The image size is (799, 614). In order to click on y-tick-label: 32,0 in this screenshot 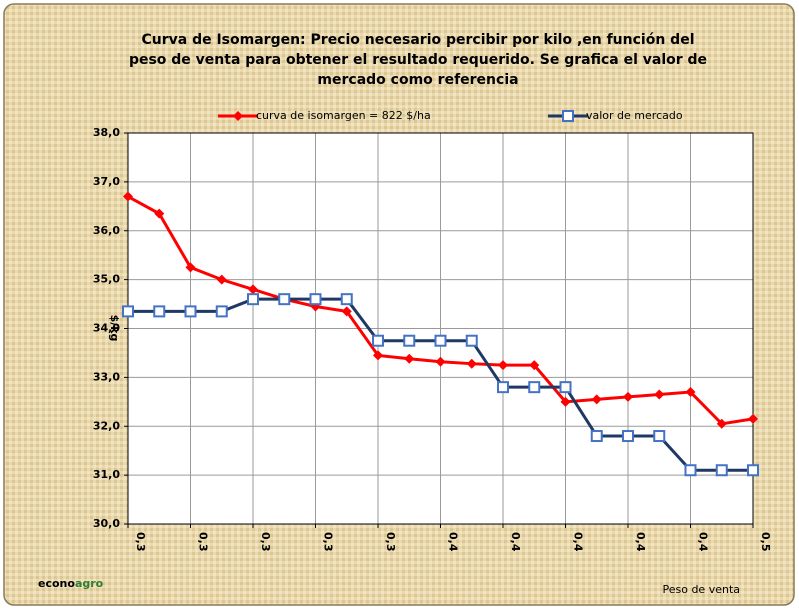, I will do `click(106, 425)`.